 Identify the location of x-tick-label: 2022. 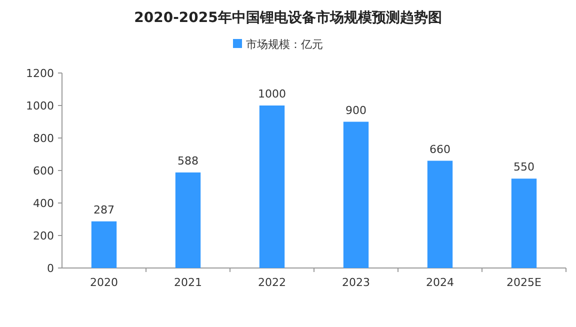
(272, 282).